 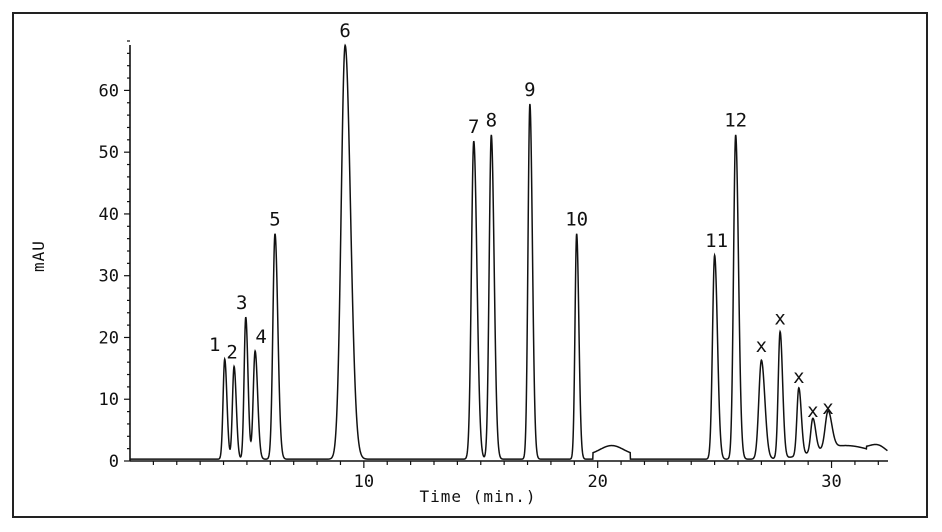 I want to click on y-tick-label: 40, so click(x=109, y=215).